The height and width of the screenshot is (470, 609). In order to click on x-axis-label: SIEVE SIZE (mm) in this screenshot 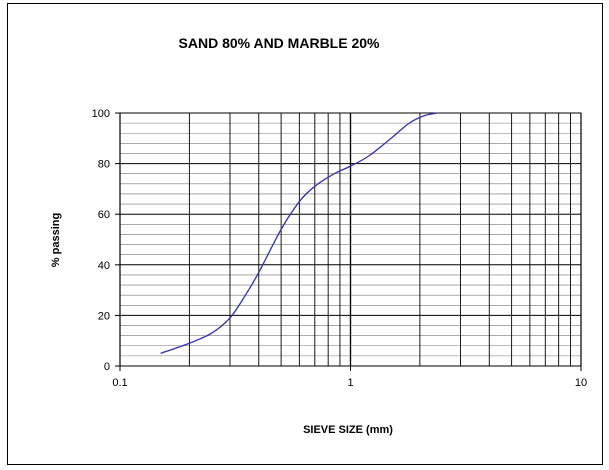, I will do `click(348, 430)`.